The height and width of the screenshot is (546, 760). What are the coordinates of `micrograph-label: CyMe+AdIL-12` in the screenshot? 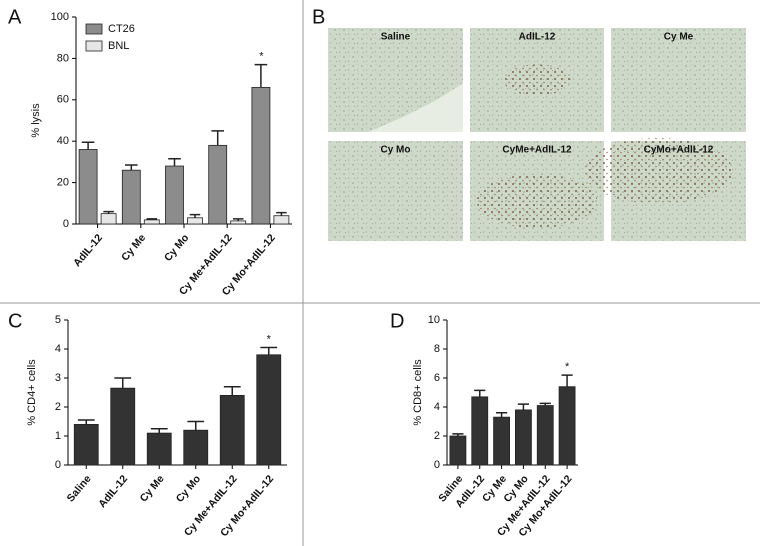 It's located at (537, 150).